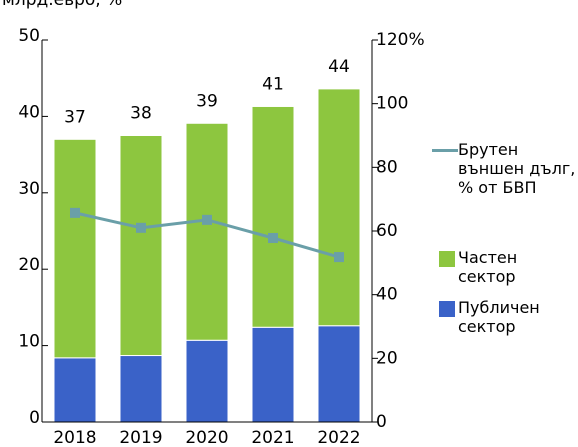 The height and width of the screenshot is (447, 578). Describe the element at coordinates (272, 437) in the screenshot. I see `x-tick-label: 2021` at that location.